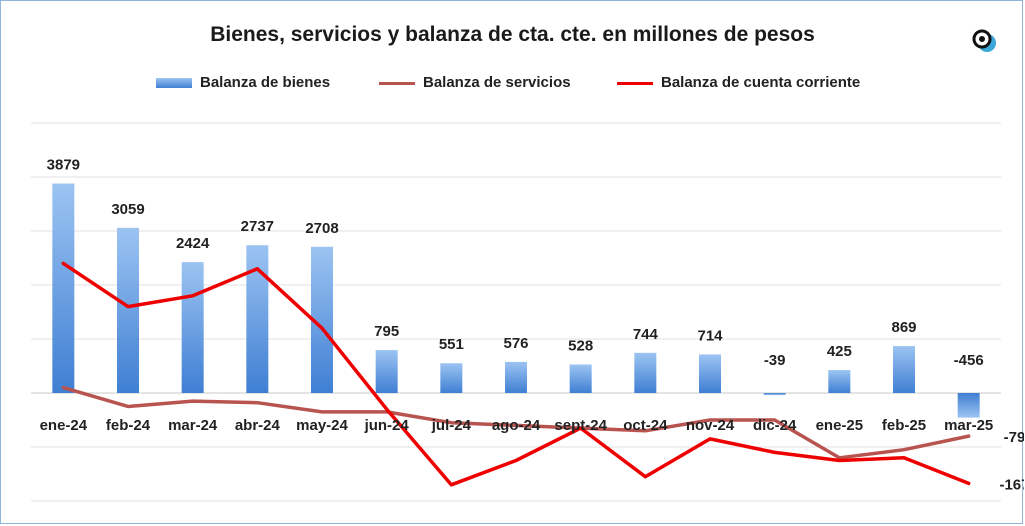  I want to click on data-label-bienes: 551, so click(451, 344).